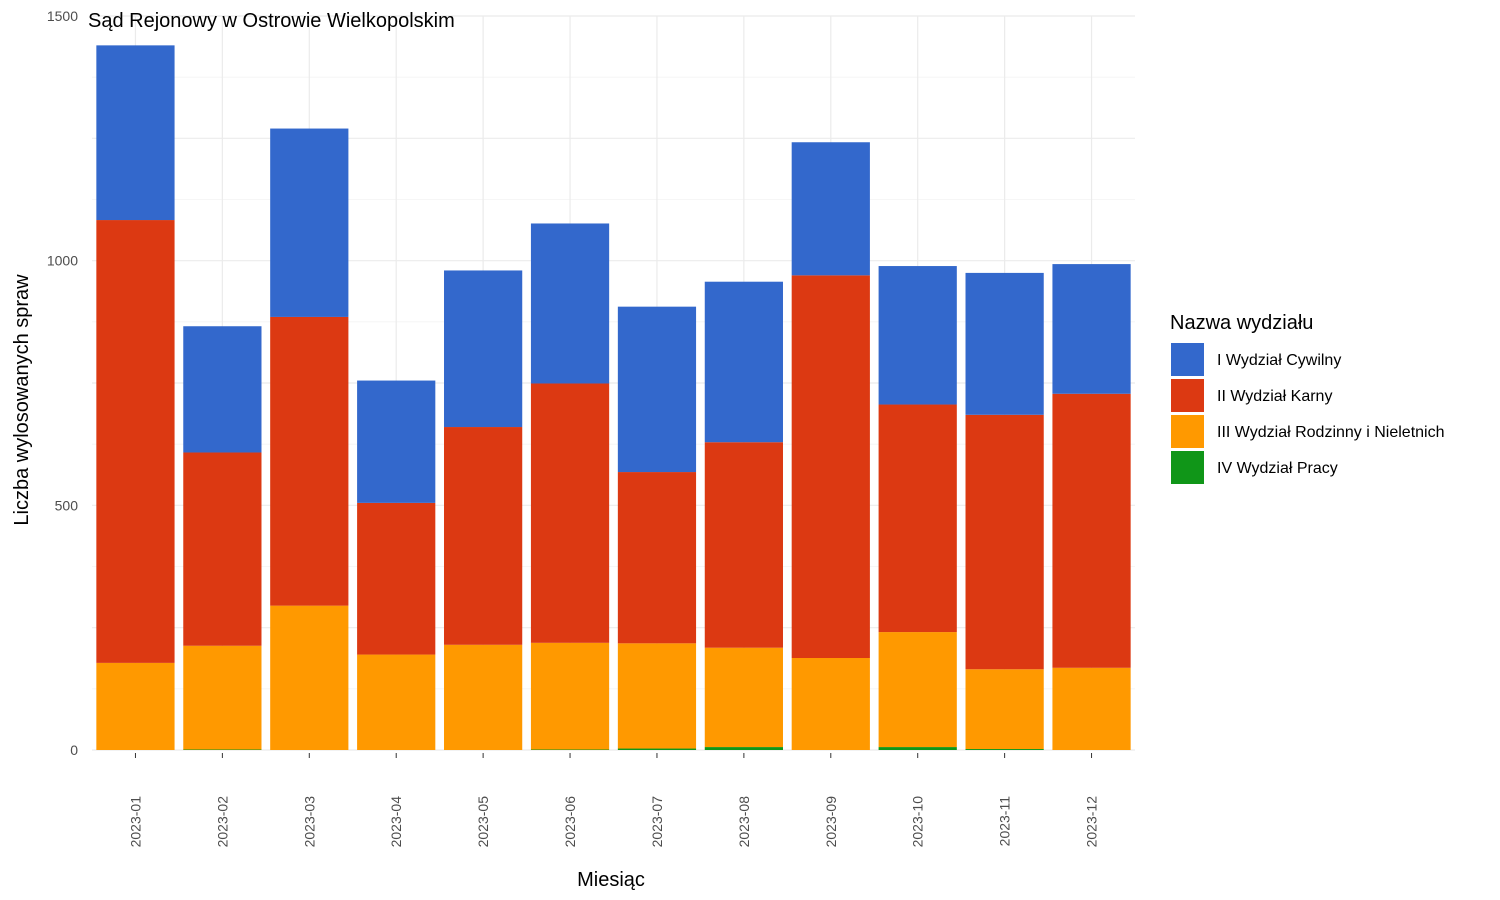 The width and height of the screenshot is (1500, 900). Describe the element at coordinates (1331, 432) in the screenshot. I see `legend-label: III Wydział Rodzinny i Nieletnich` at that location.